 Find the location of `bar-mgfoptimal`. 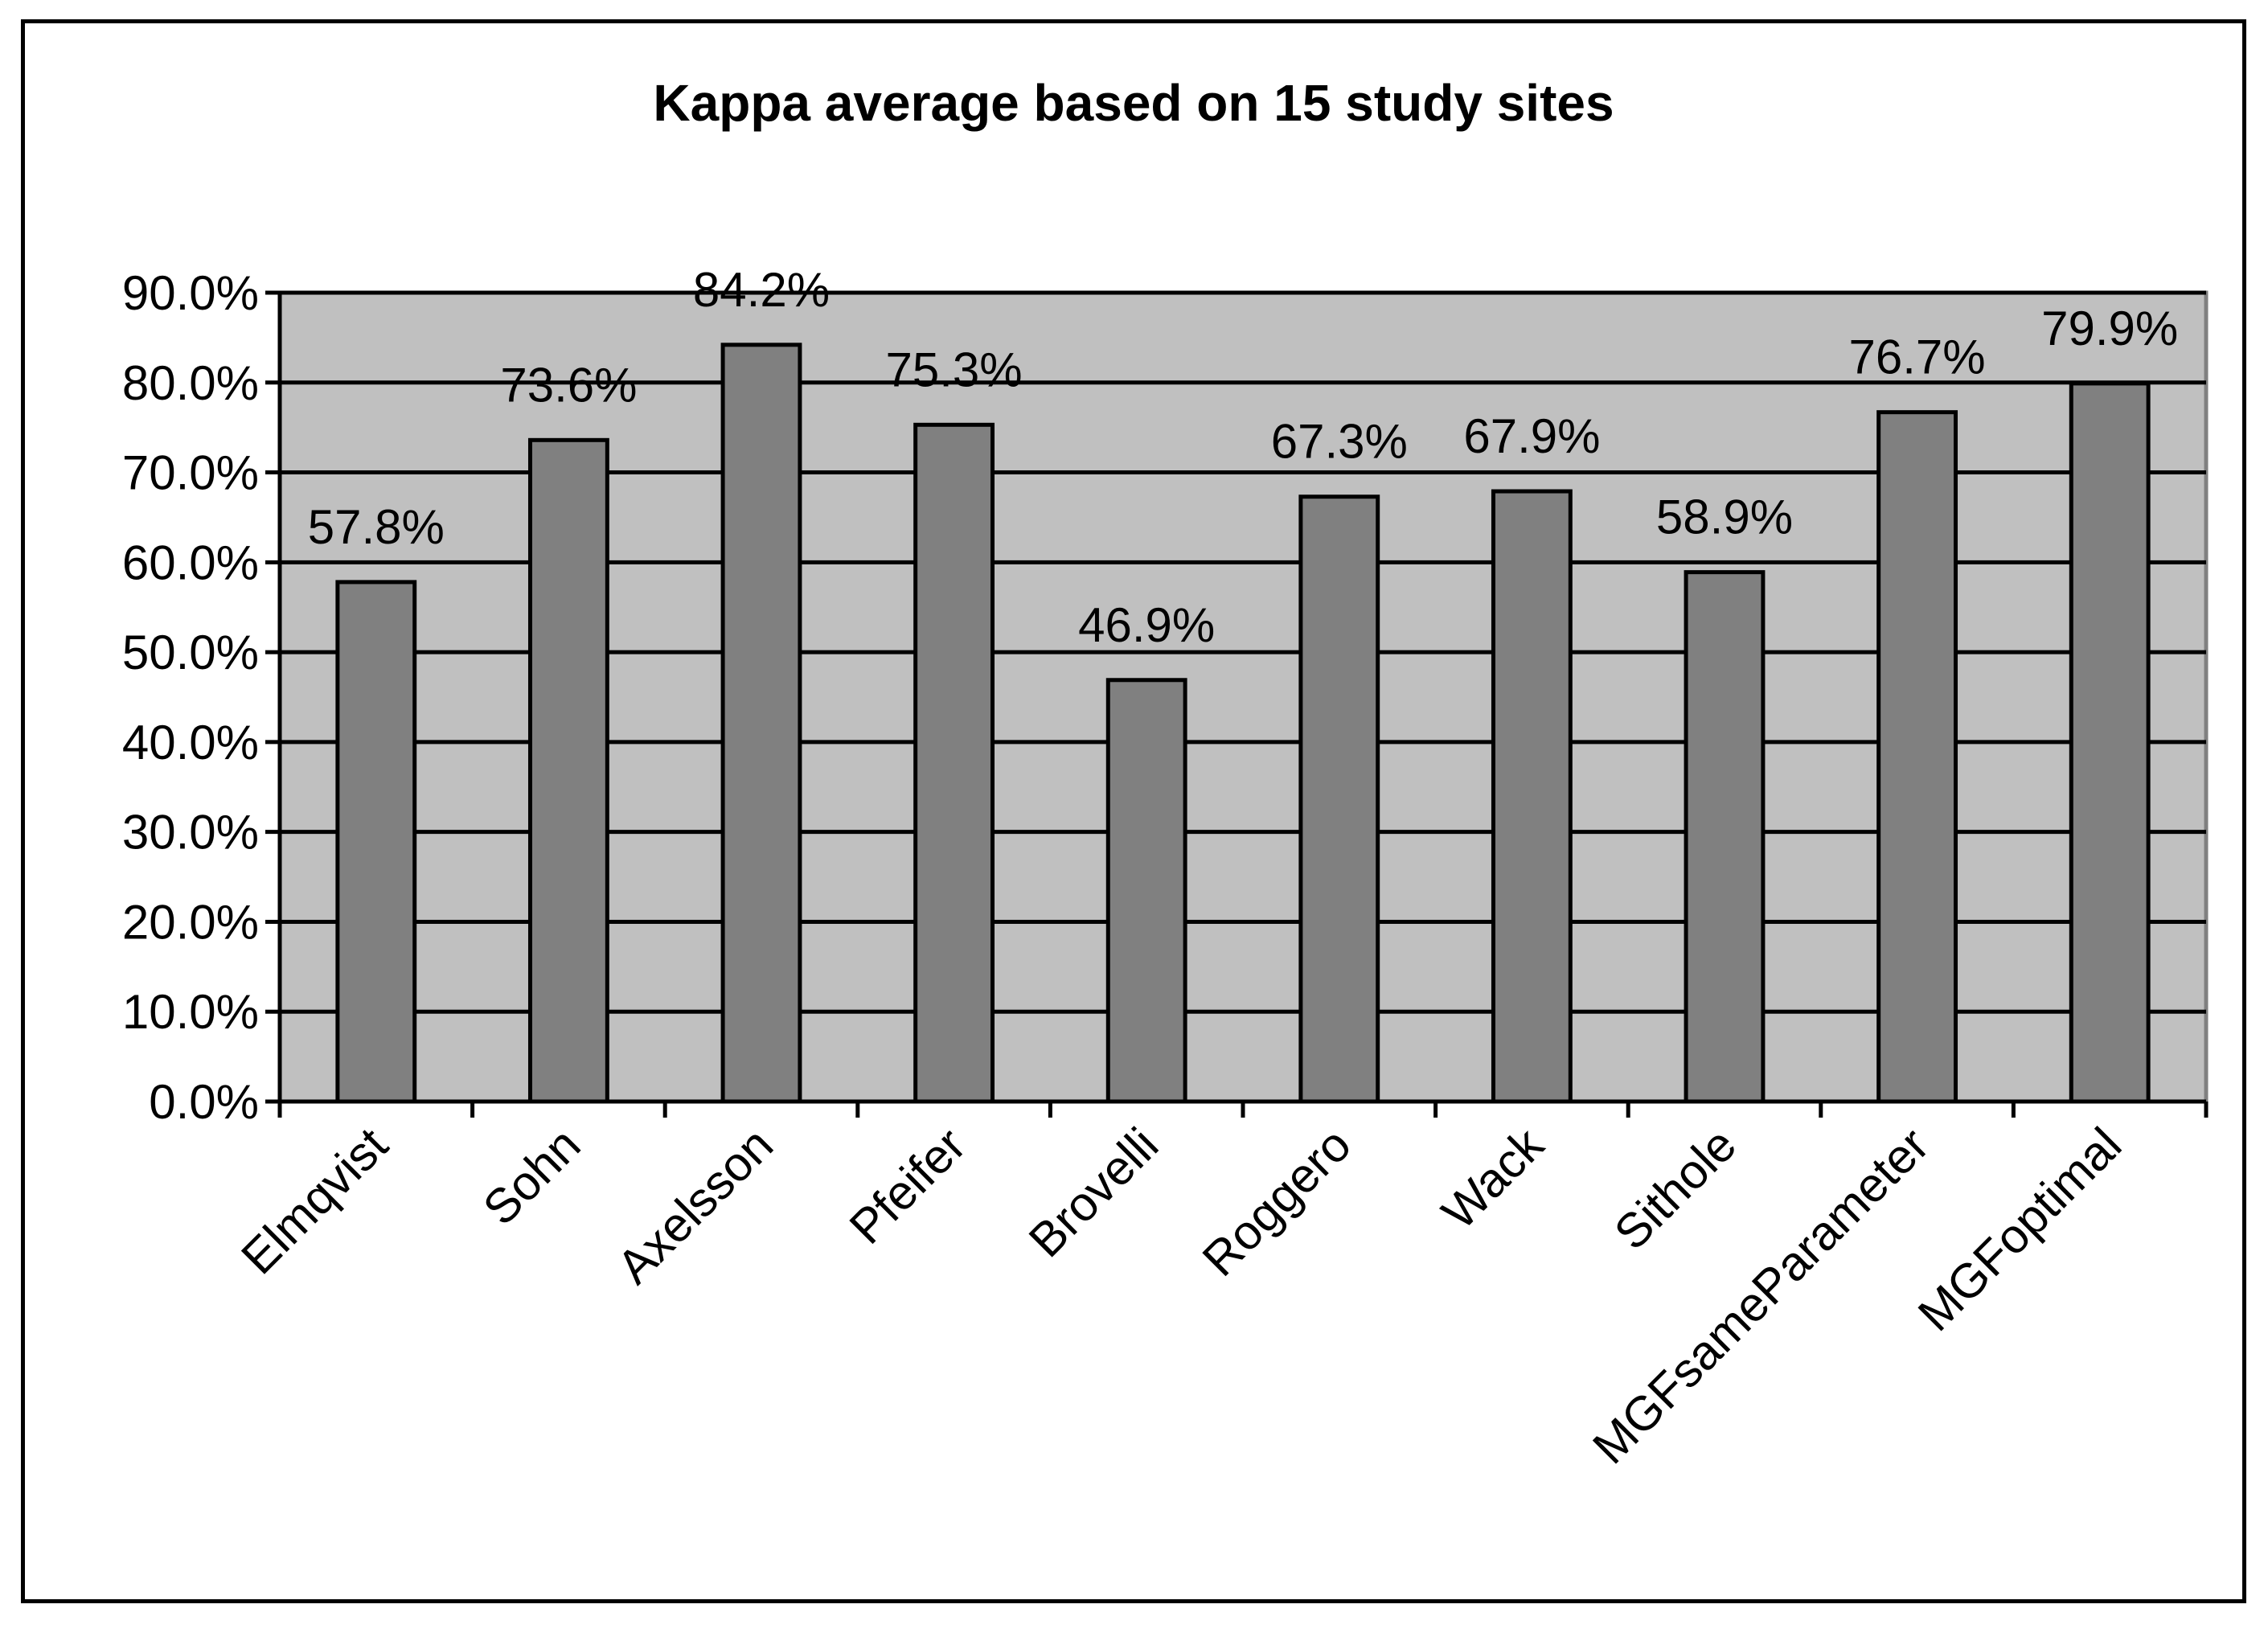

bar-mgfoptimal is located at coordinates (2110, 743).